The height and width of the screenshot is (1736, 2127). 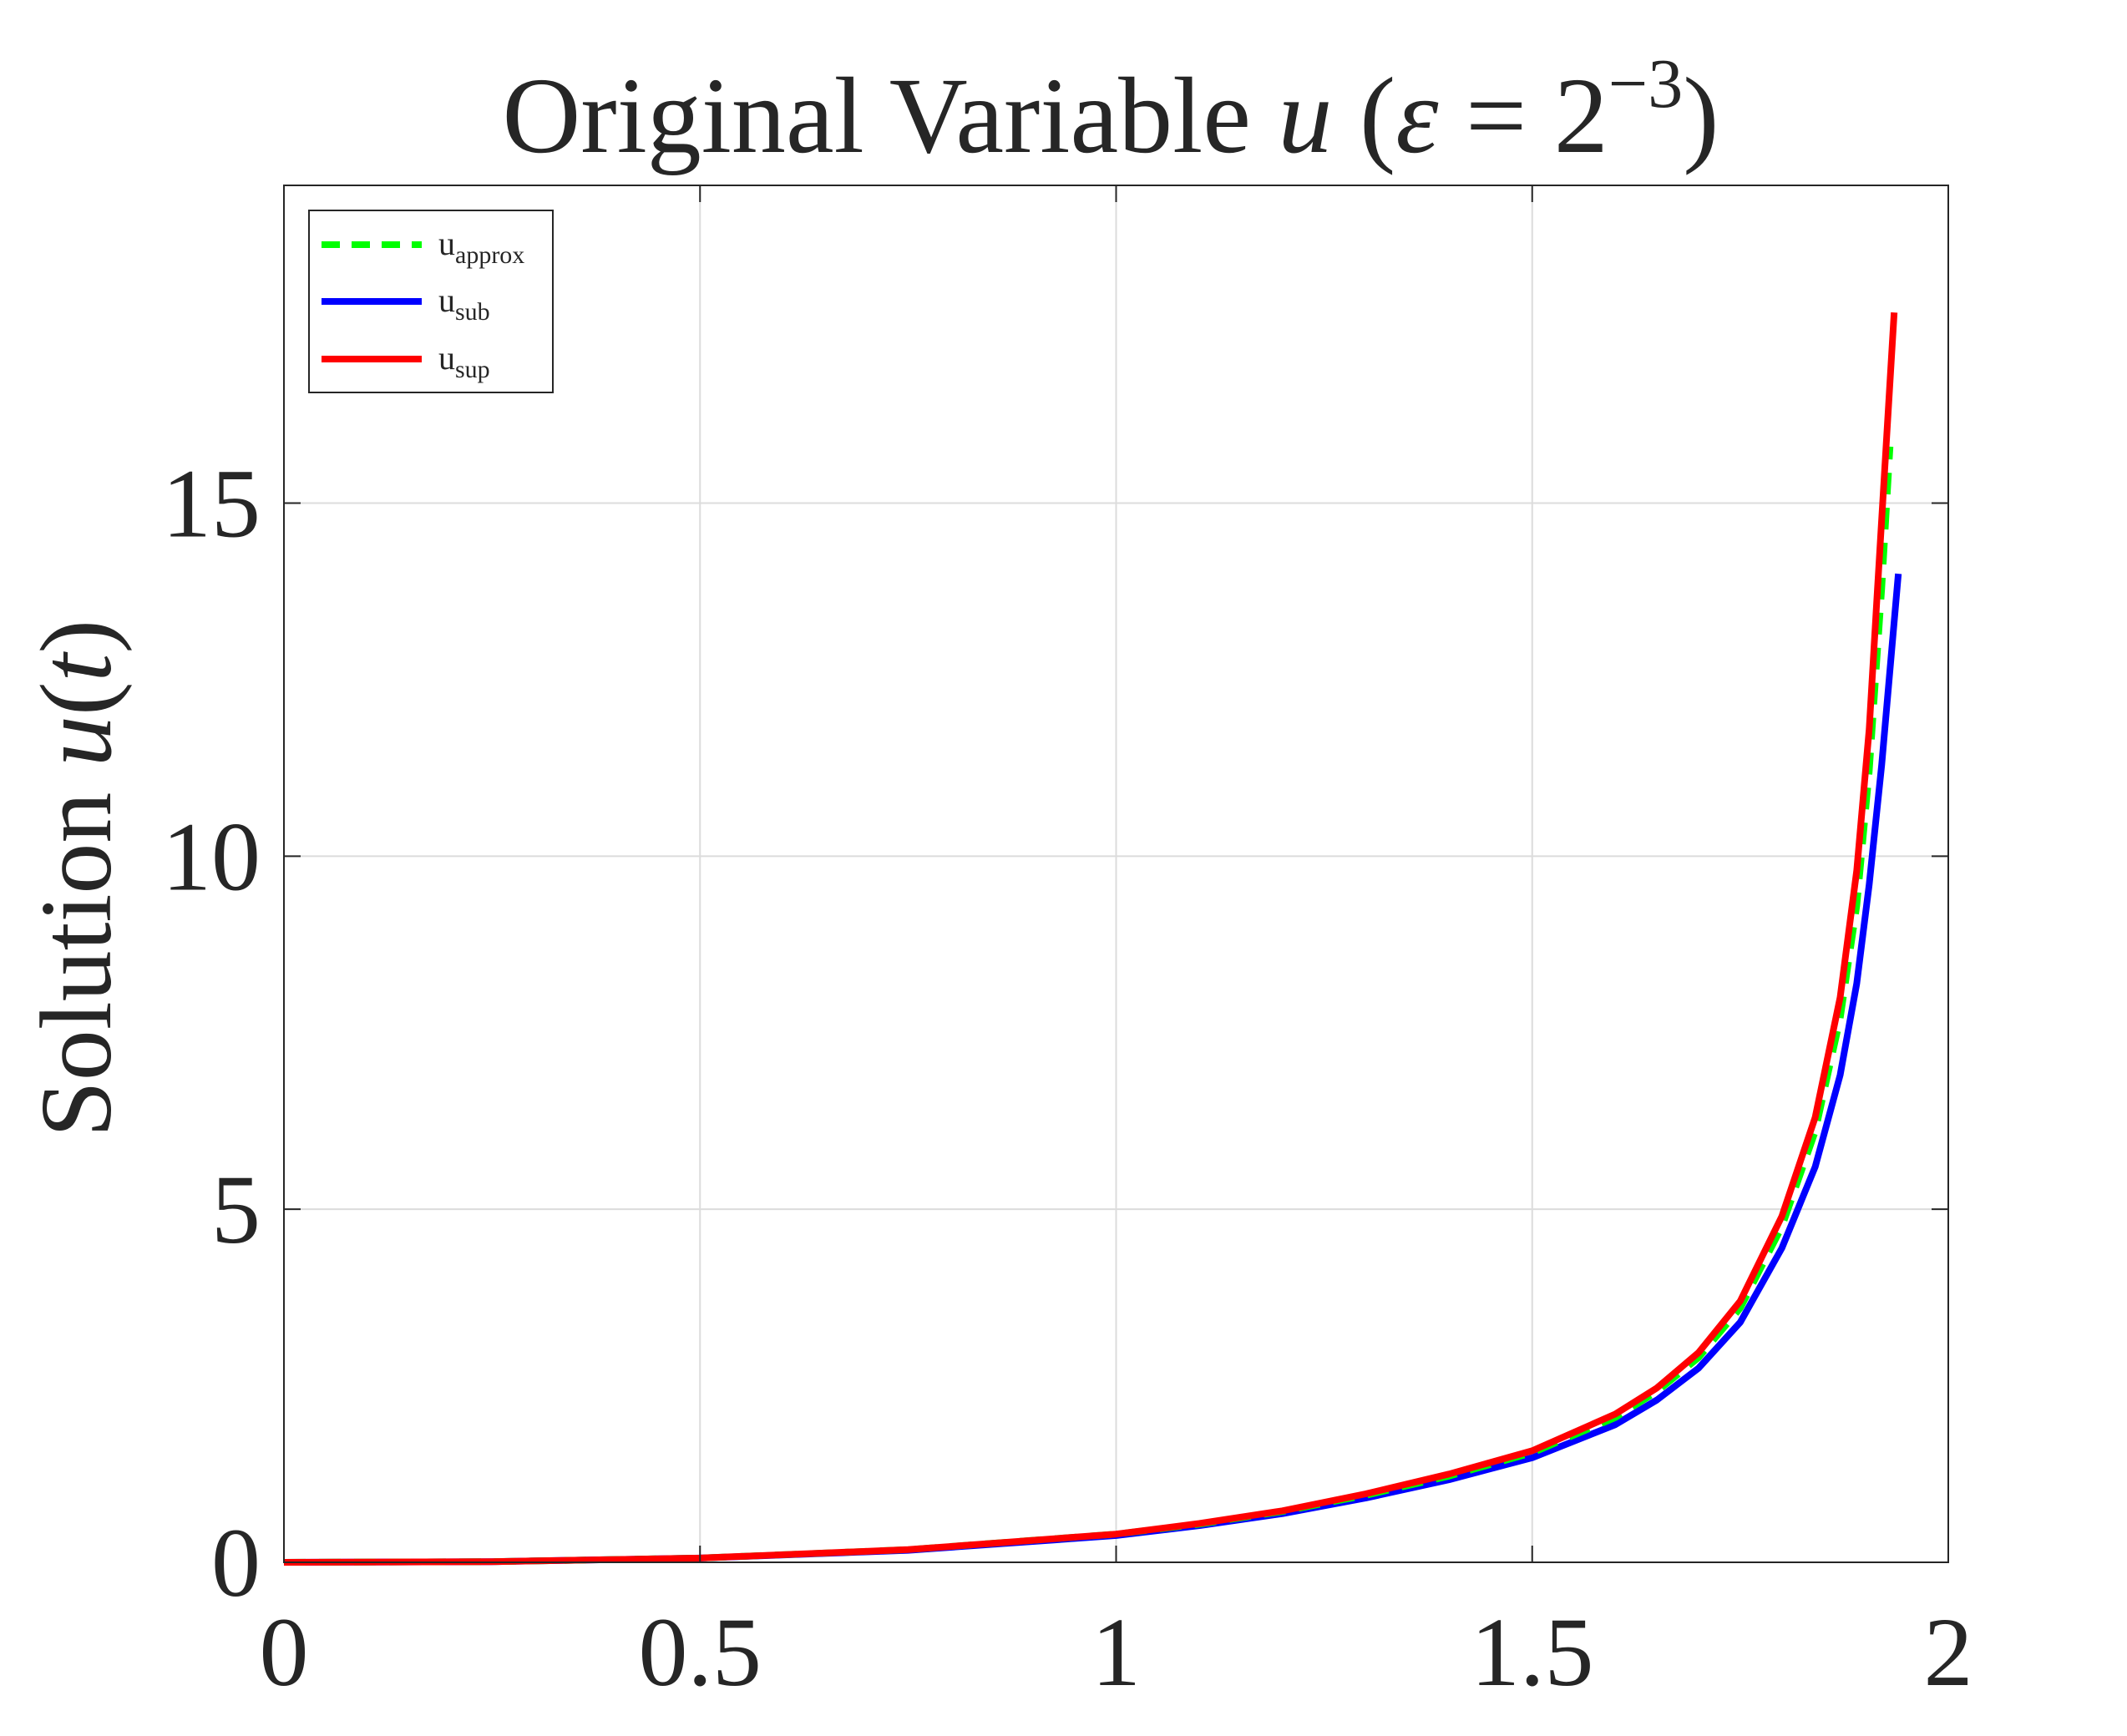 What do you see at coordinates (489, 255) in the screenshot?
I see `legend-label-approx-sub: approx` at bounding box center [489, 255].